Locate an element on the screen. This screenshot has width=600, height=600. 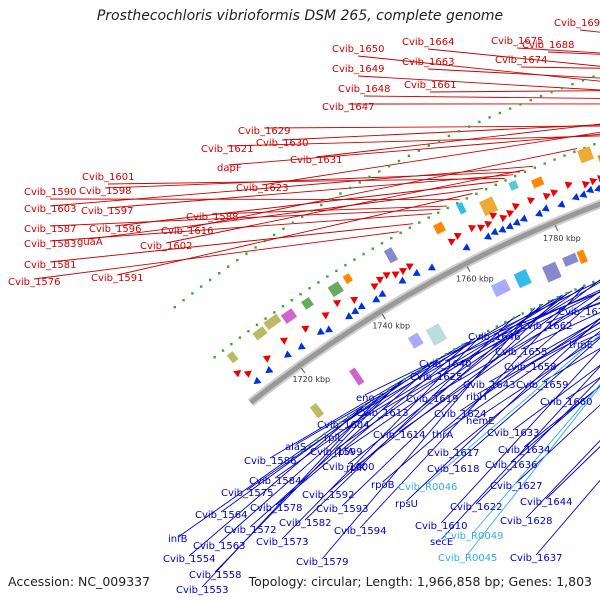
inner-feature-block is located at coordinates (436, 334).